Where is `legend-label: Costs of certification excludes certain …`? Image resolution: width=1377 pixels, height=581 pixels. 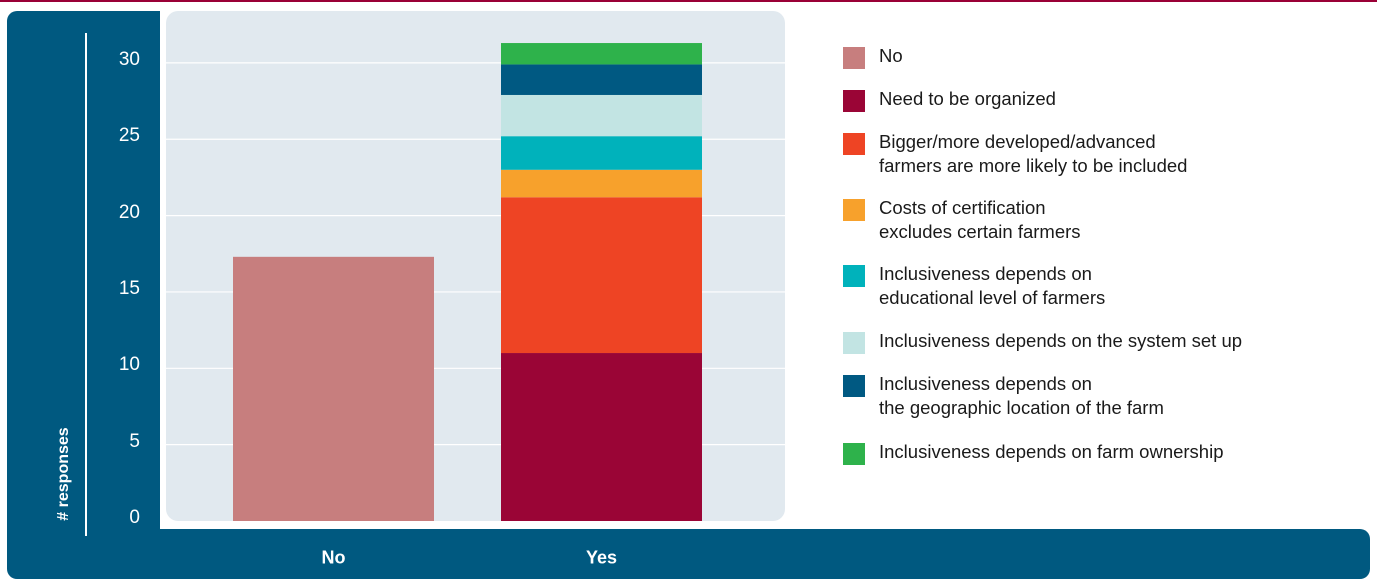
legend-label: Costs of certification excludes certain … is located at coordinates (980, 219).